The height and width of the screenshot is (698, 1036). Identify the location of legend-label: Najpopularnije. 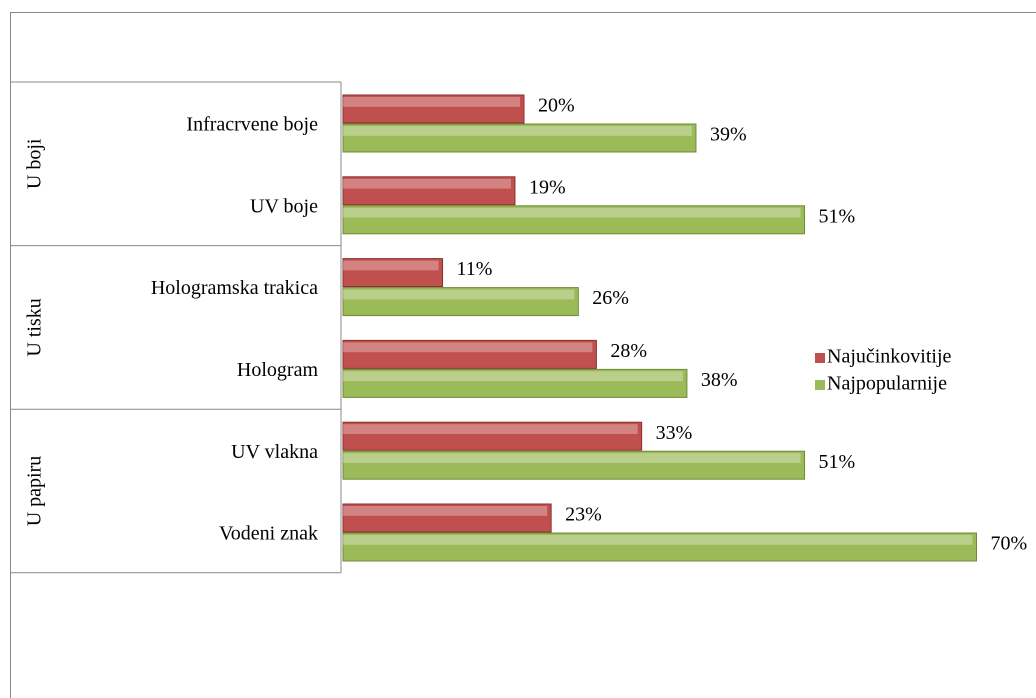
(887, 384).